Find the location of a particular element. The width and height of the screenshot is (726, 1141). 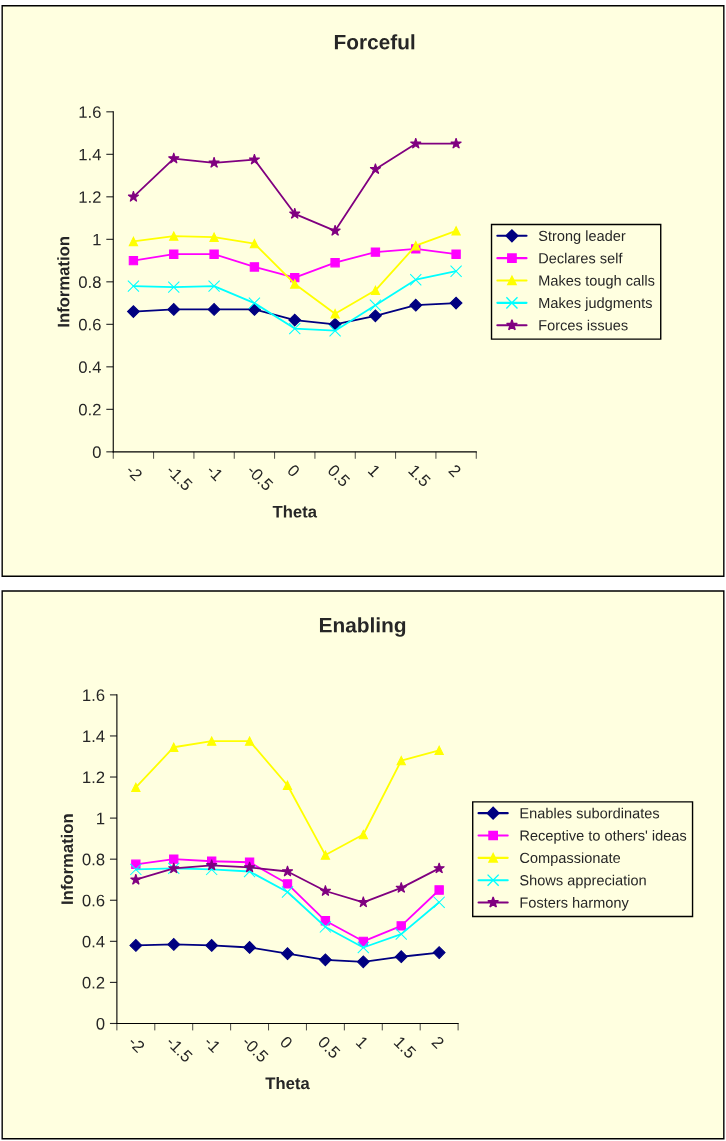

chart-title: Forceful is located at coordinates (374, 42).